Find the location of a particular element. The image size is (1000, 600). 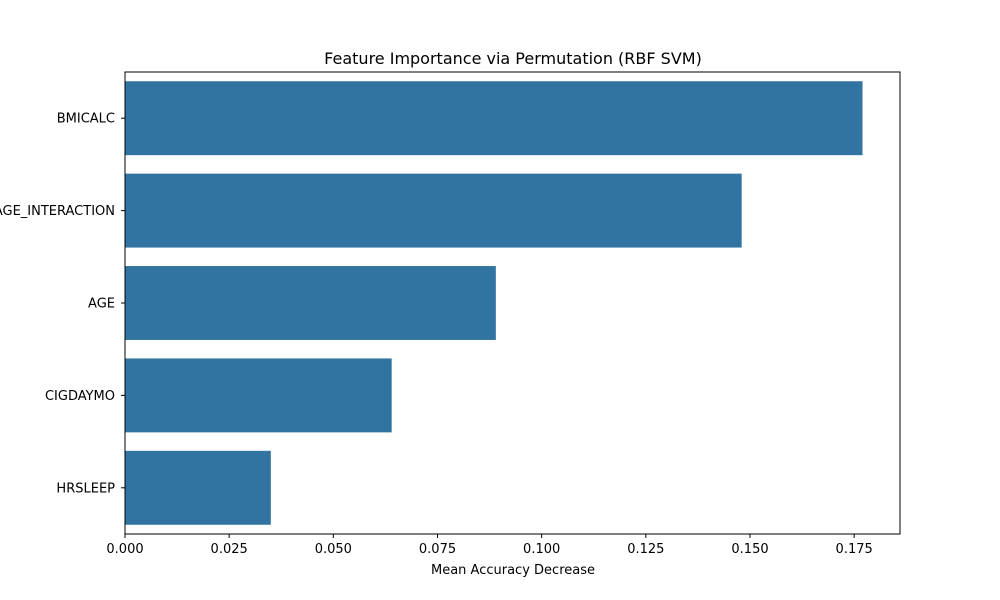

x-tick-label: 0.100 is located at coordinates (541, 549).